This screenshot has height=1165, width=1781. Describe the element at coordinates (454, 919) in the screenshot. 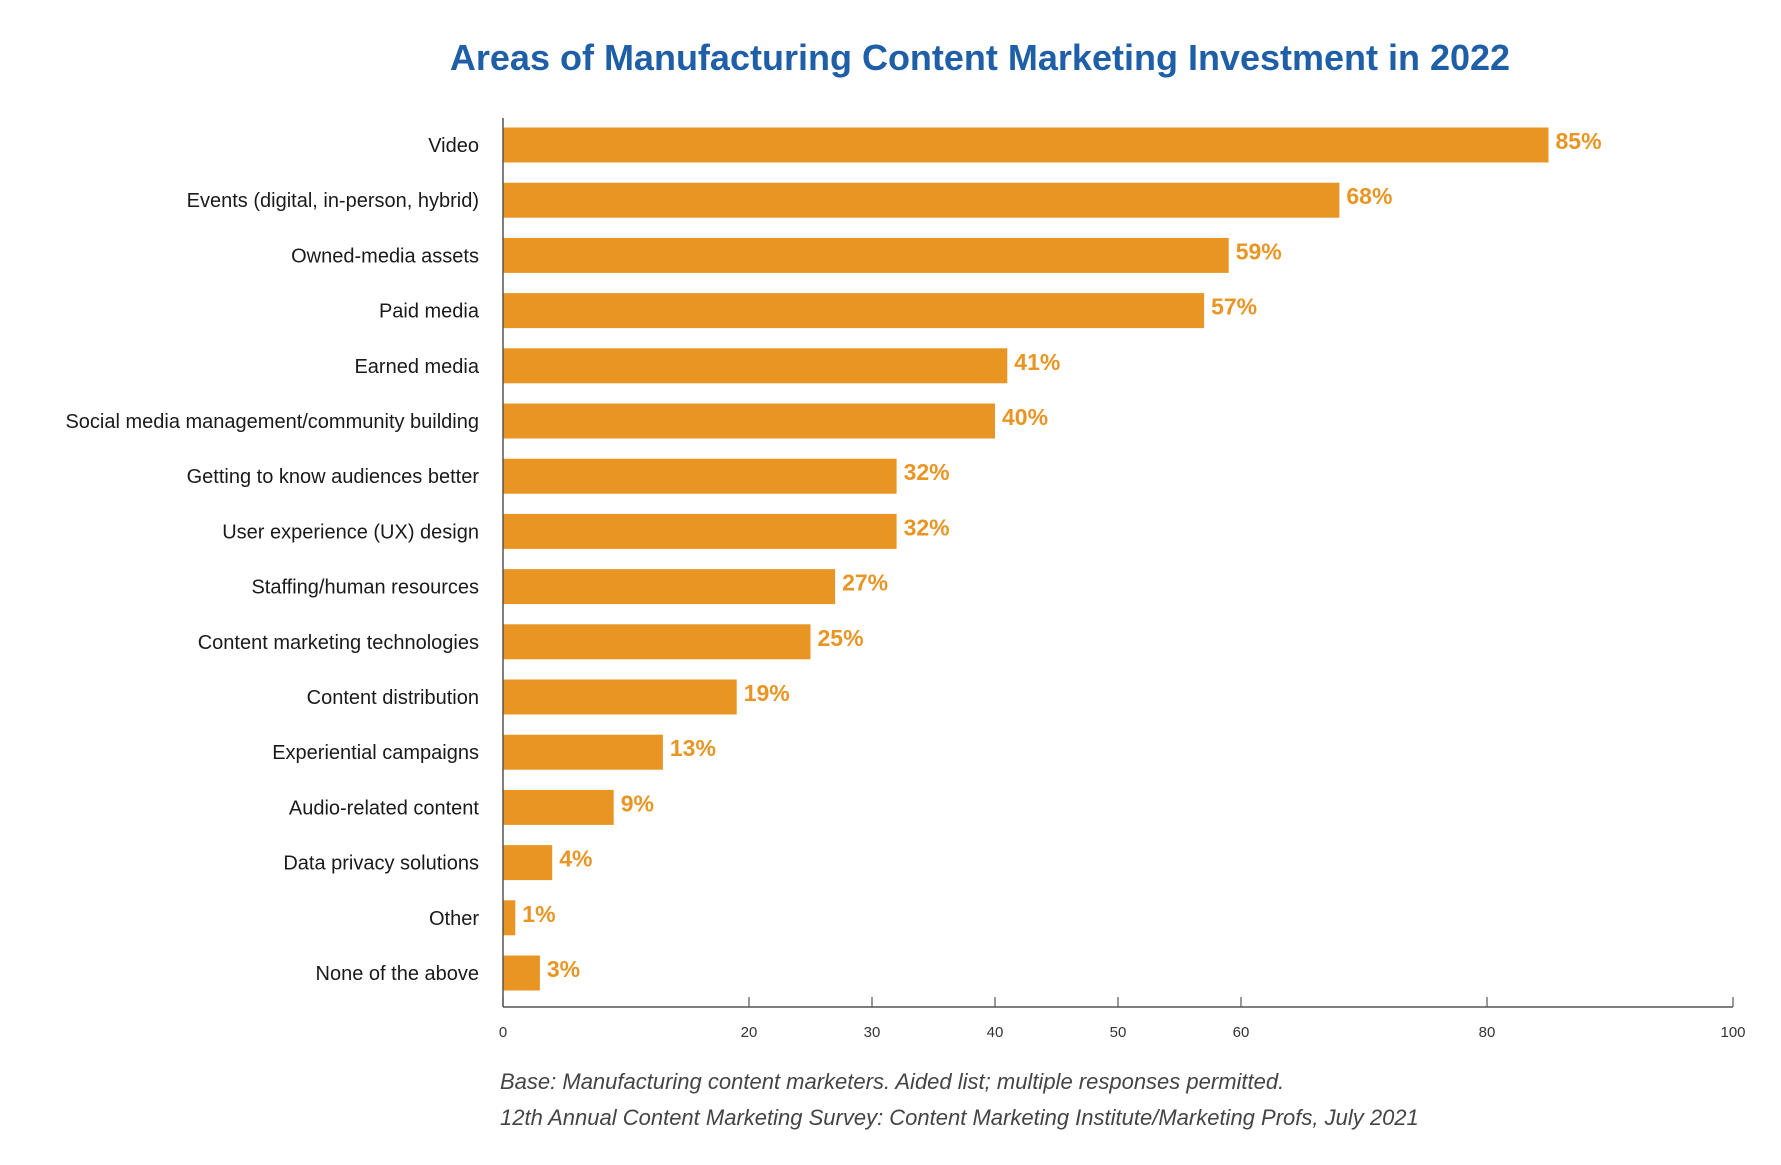

I see `category-label-other: Other` at that location.